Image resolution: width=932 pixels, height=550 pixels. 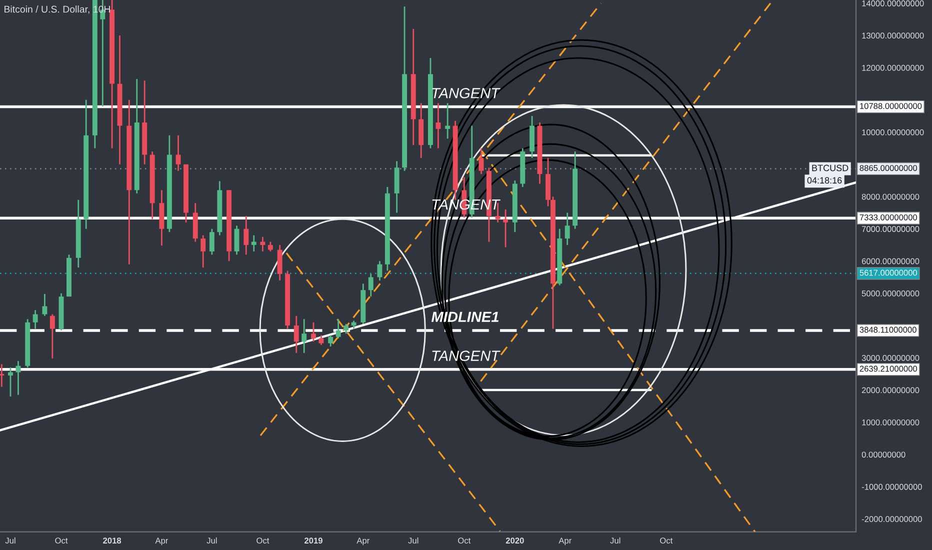 What do you see at coordinates (891, 229) in the screenshot?
I see `y-tick-label: 7000.00000000` at bounding box center [891, 229].